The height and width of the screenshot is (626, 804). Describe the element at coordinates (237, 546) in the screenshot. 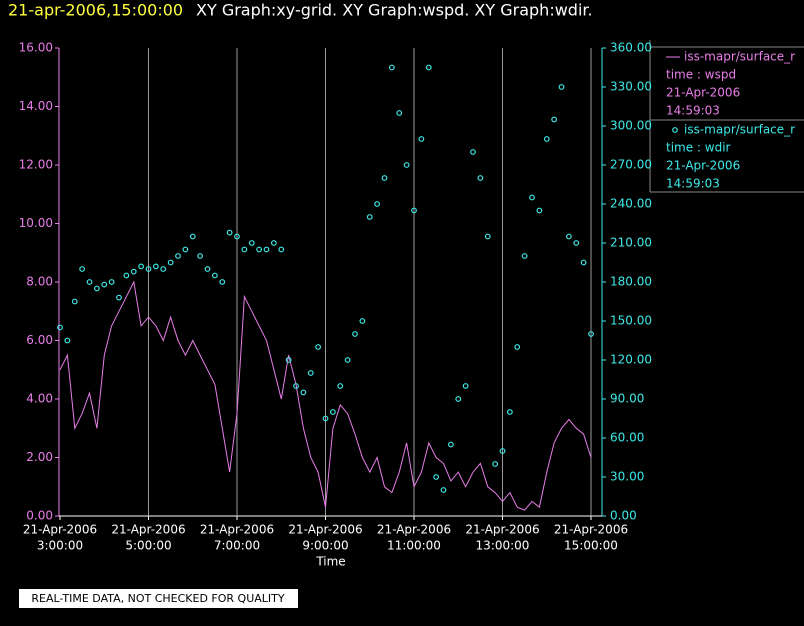

I see `x-tick-label: 7:00:00` at that location.